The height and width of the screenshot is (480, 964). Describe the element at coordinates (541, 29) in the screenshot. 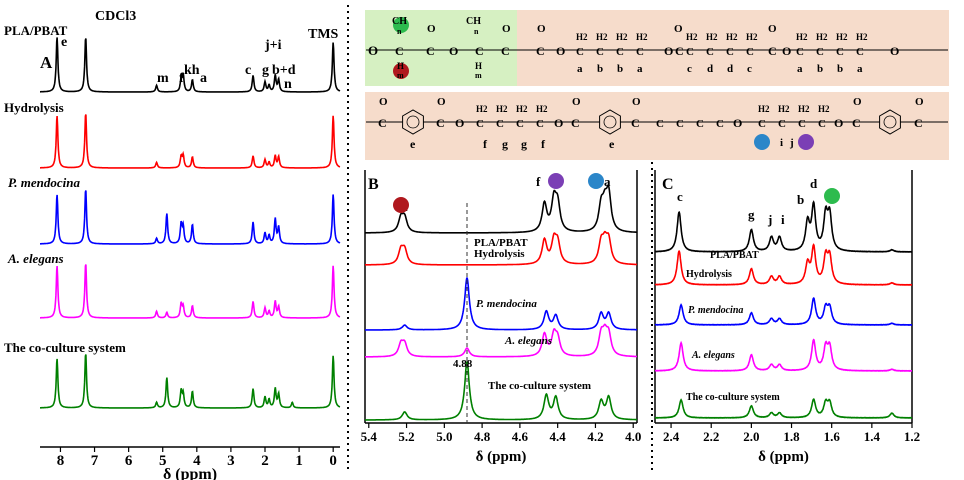

I see `row1-pbat-o: O` at that location.